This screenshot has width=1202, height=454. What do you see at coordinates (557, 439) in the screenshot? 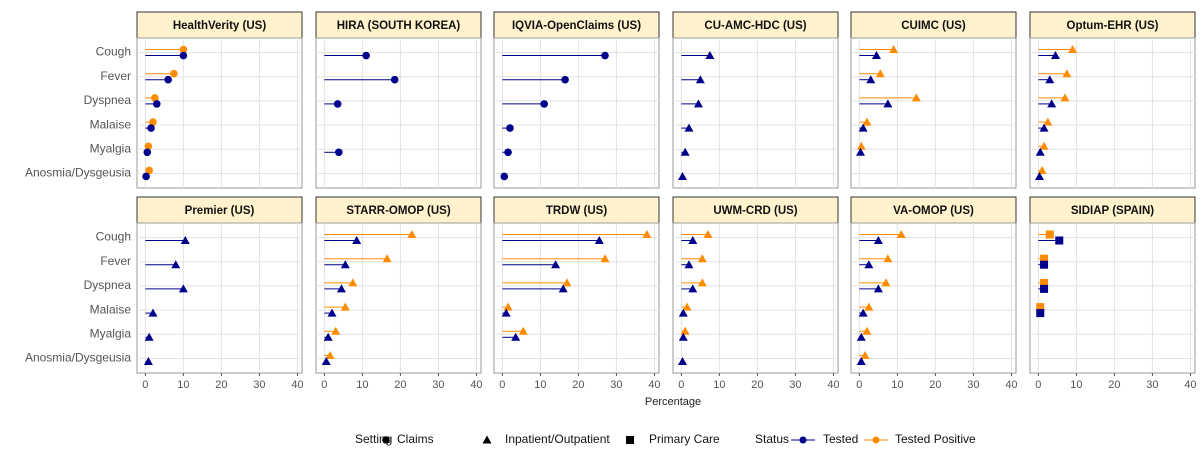
I see `legend-label: Inpatient/Outpatient` at bounding box center [557, 439].